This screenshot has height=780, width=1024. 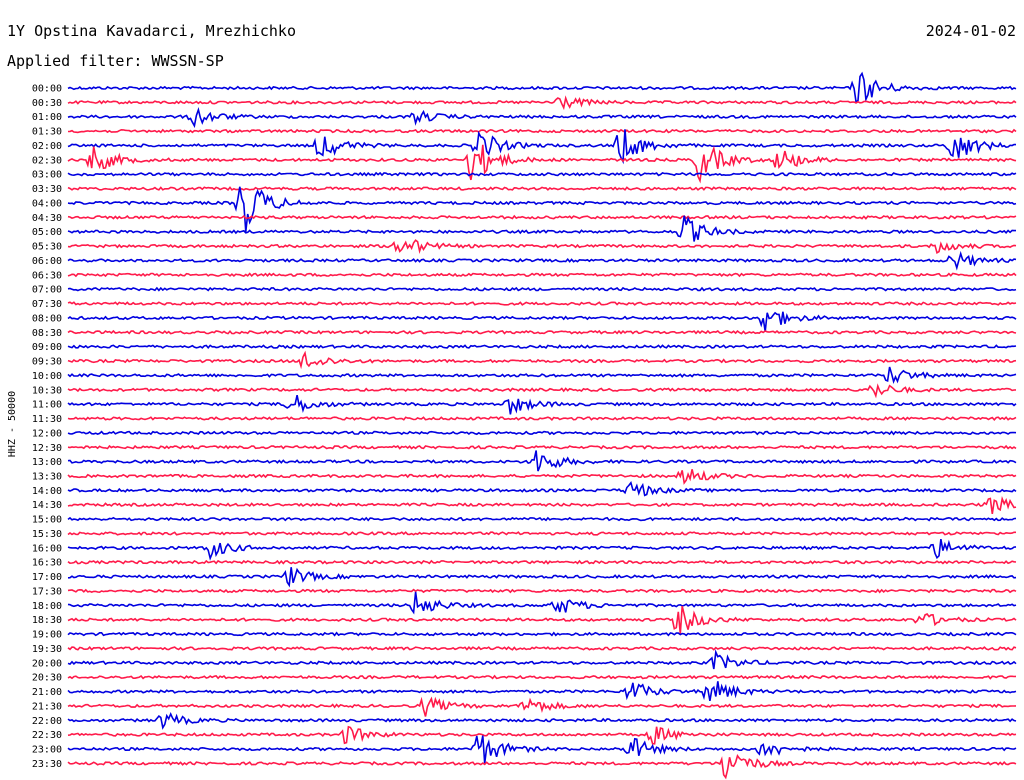 I want to click on tick-label: 23:00, so click(x=47, y=750).